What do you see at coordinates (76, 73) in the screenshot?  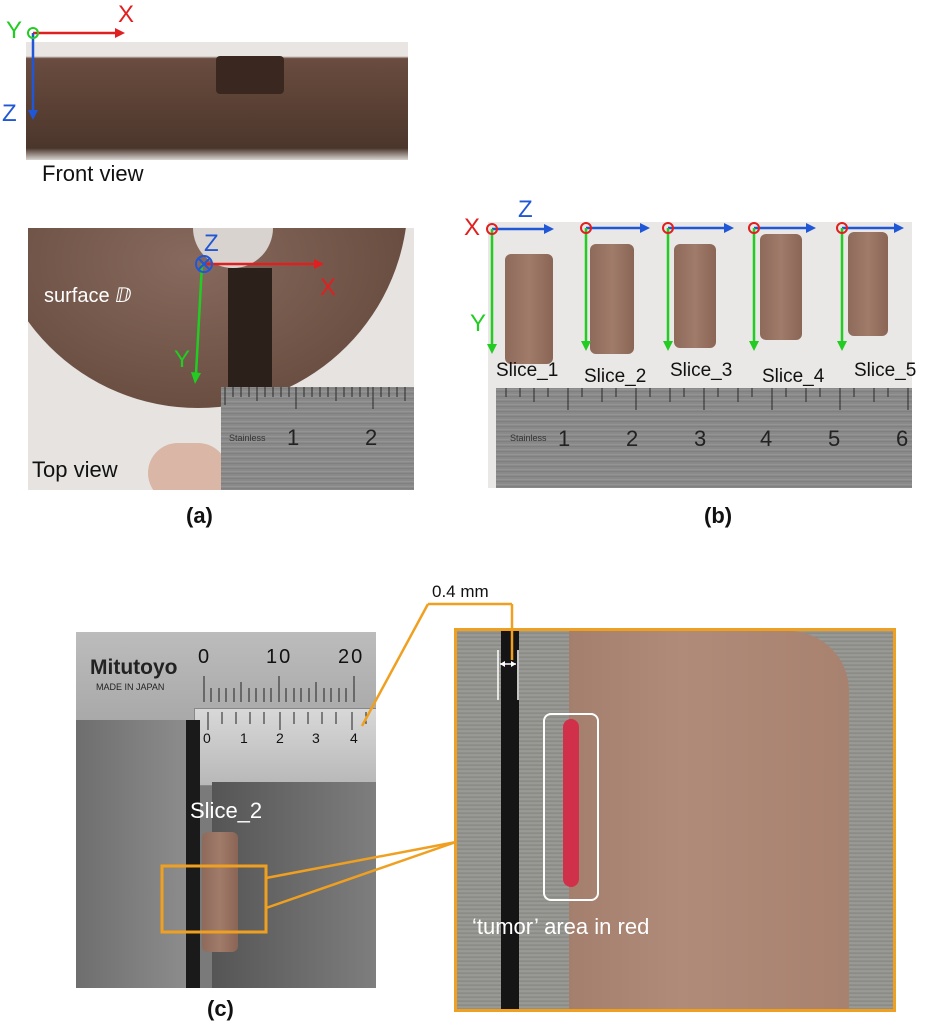 I see `front-axes` at bounding box center [76, 73].